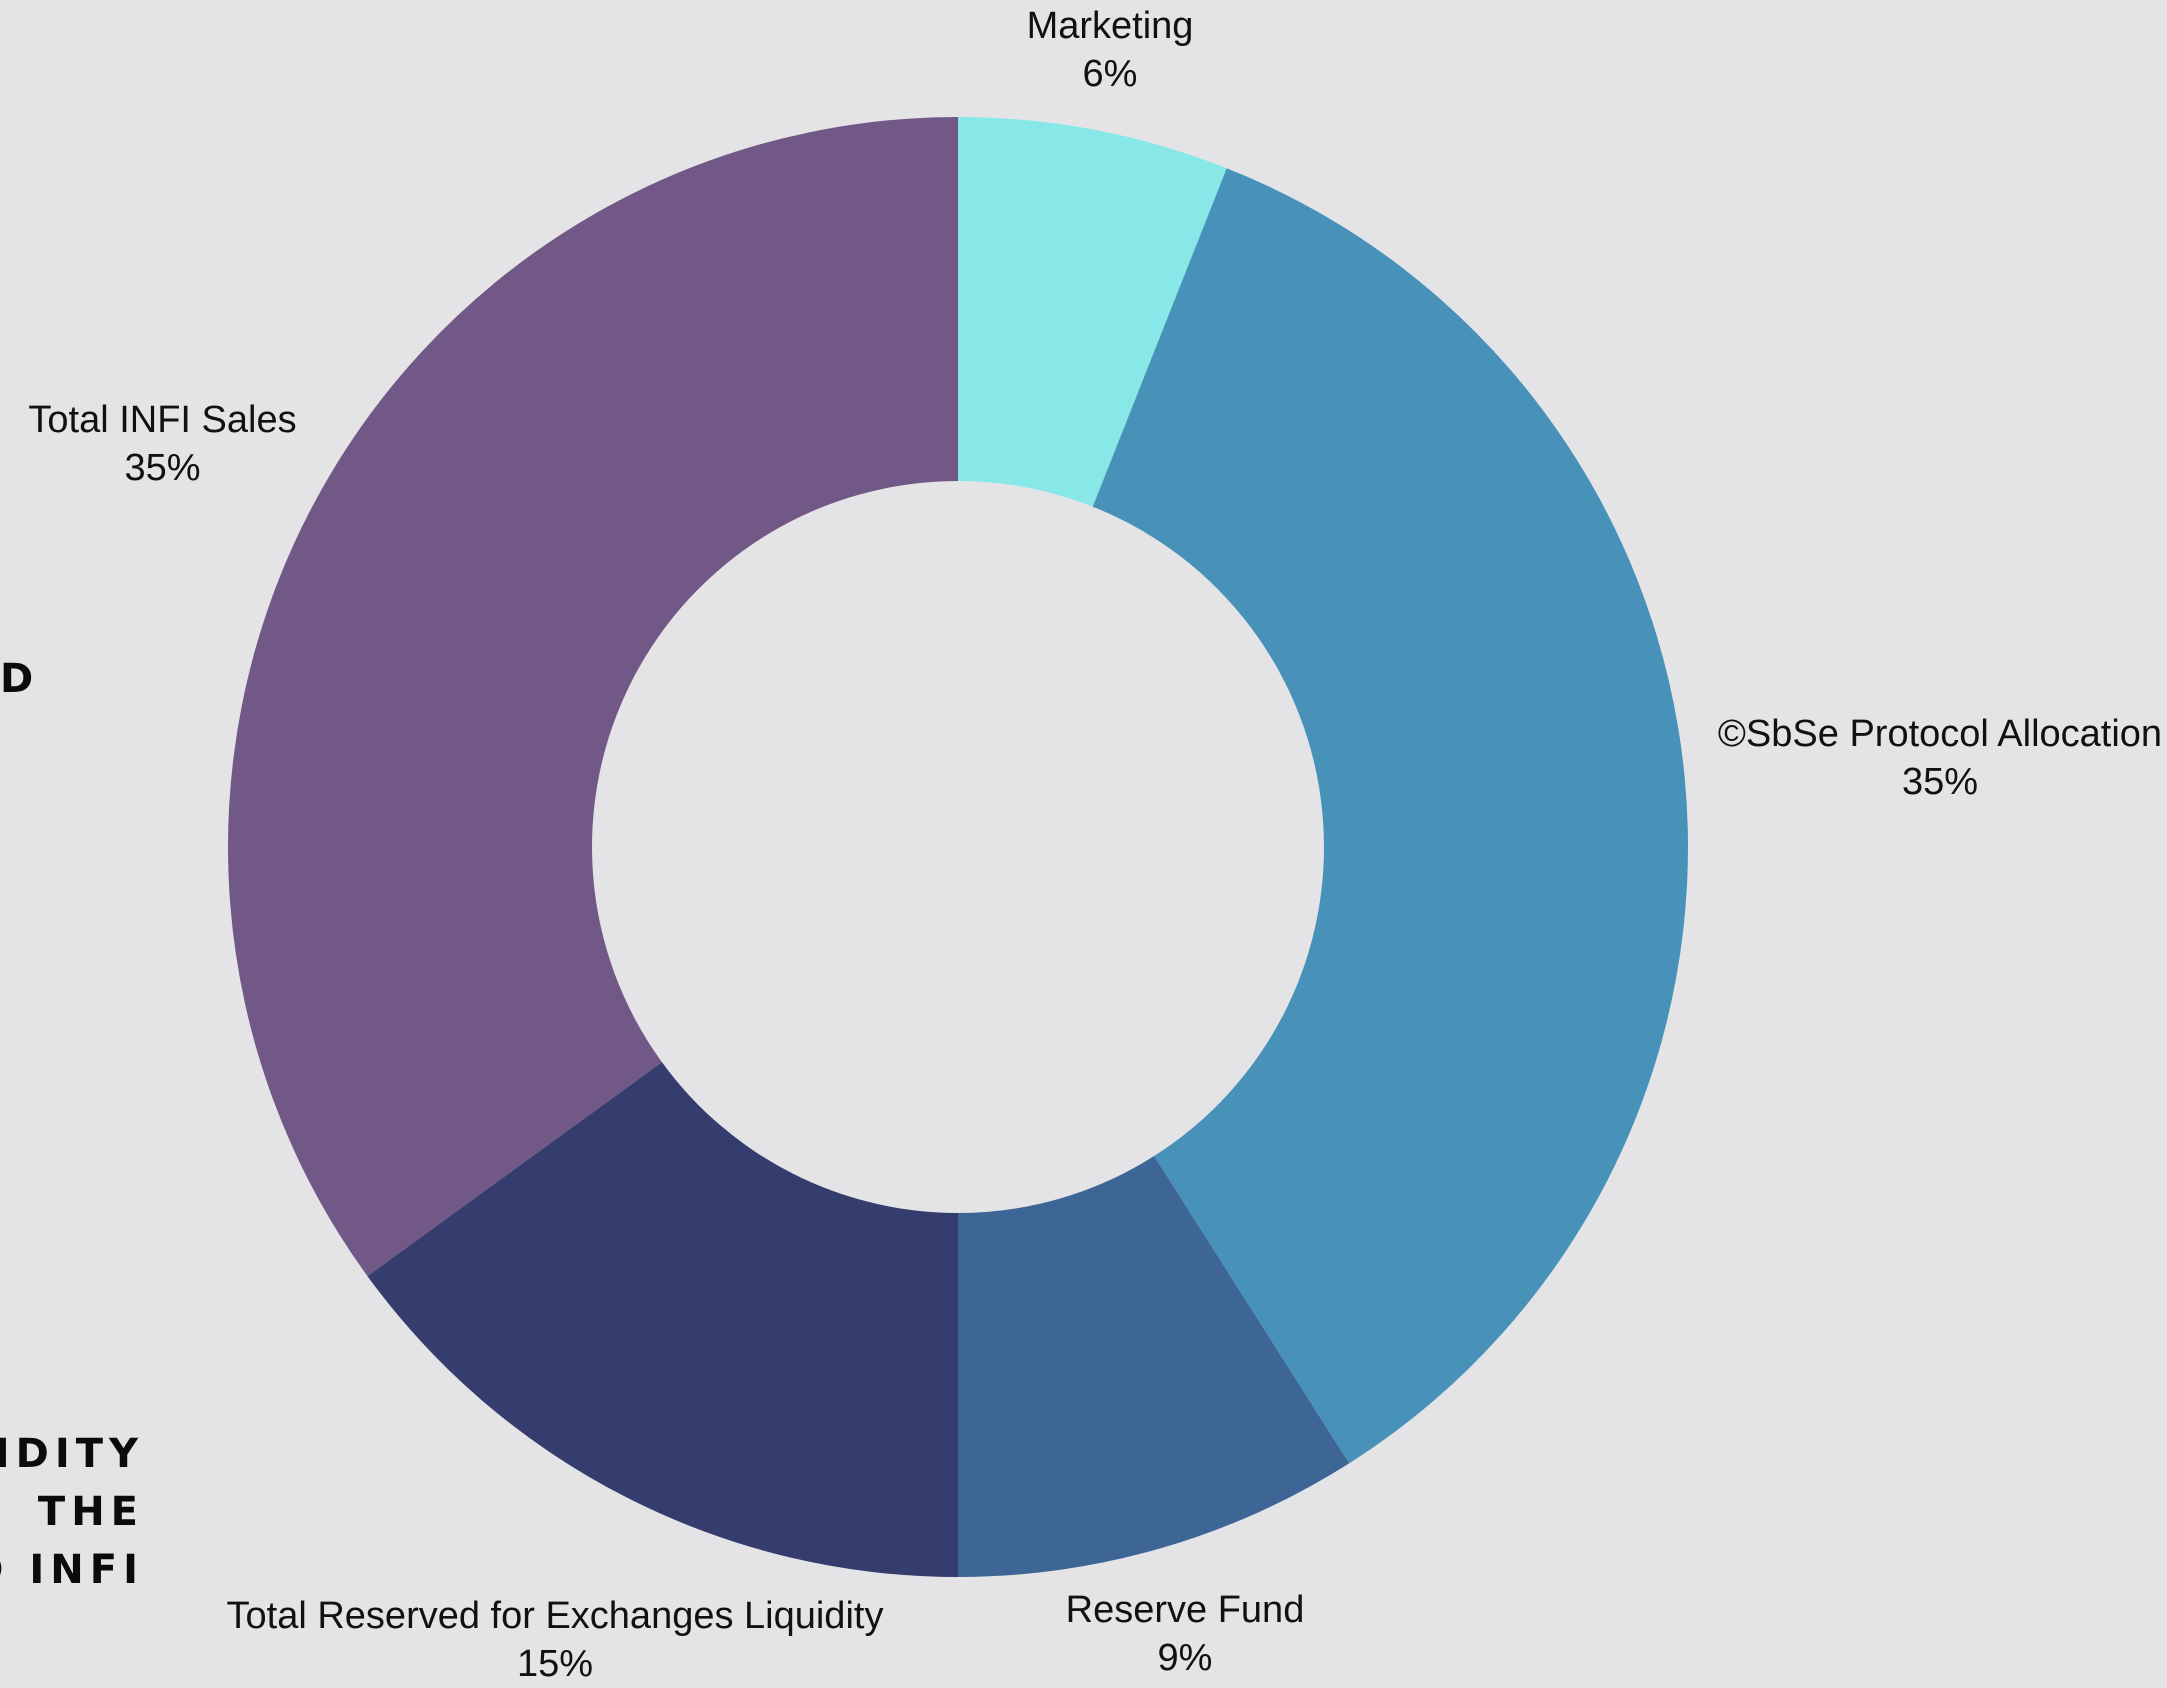 The width and height of the screenshot is (2167, 1688). I want to click on side-text-line: D, so click(20, 679).